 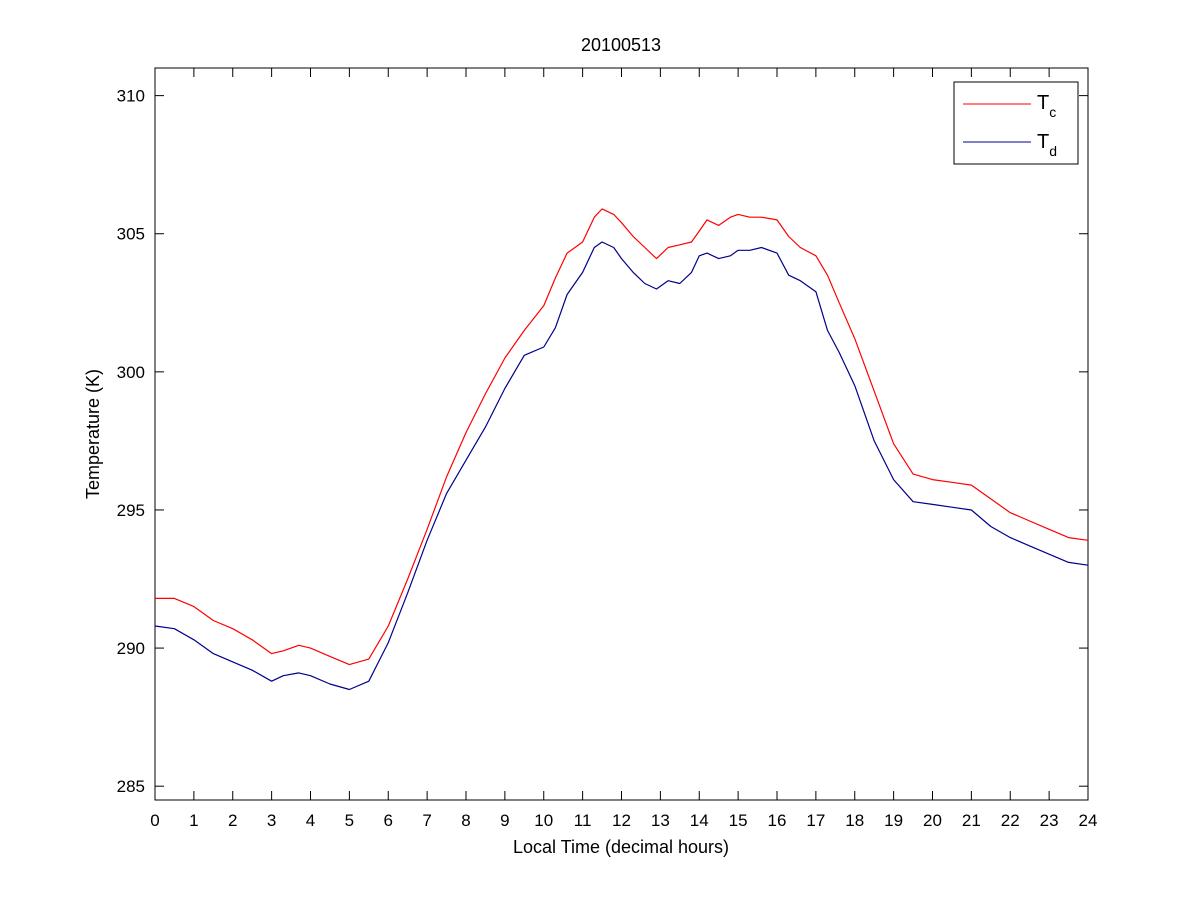 I want to click on legend-label-td: Td, so click(x=1047, y=145).